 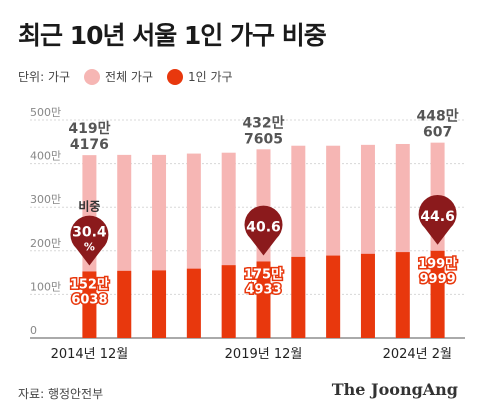 What do you see at coordinates (263, 274) in the screenshot?
I see `single-value-label: 175만` at bounding box center [263, 274].